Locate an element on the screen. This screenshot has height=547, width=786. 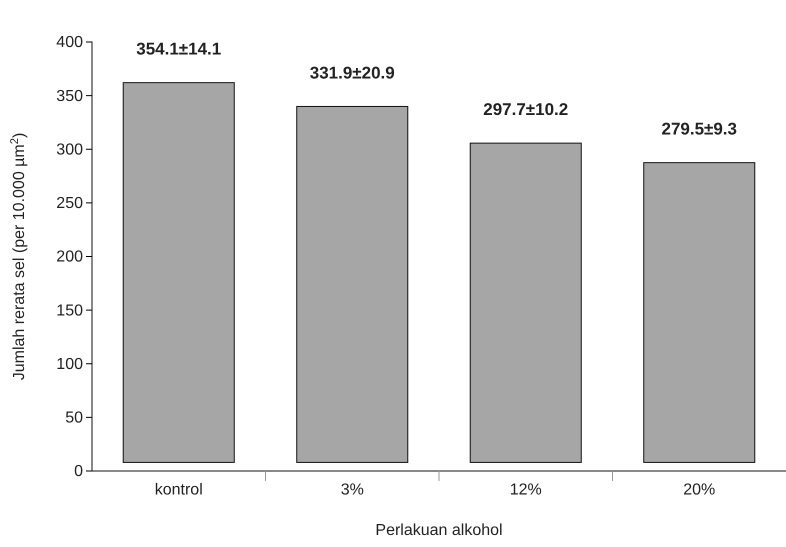
data-label: 297.7±10.2 is located at coordinates (525, 110).